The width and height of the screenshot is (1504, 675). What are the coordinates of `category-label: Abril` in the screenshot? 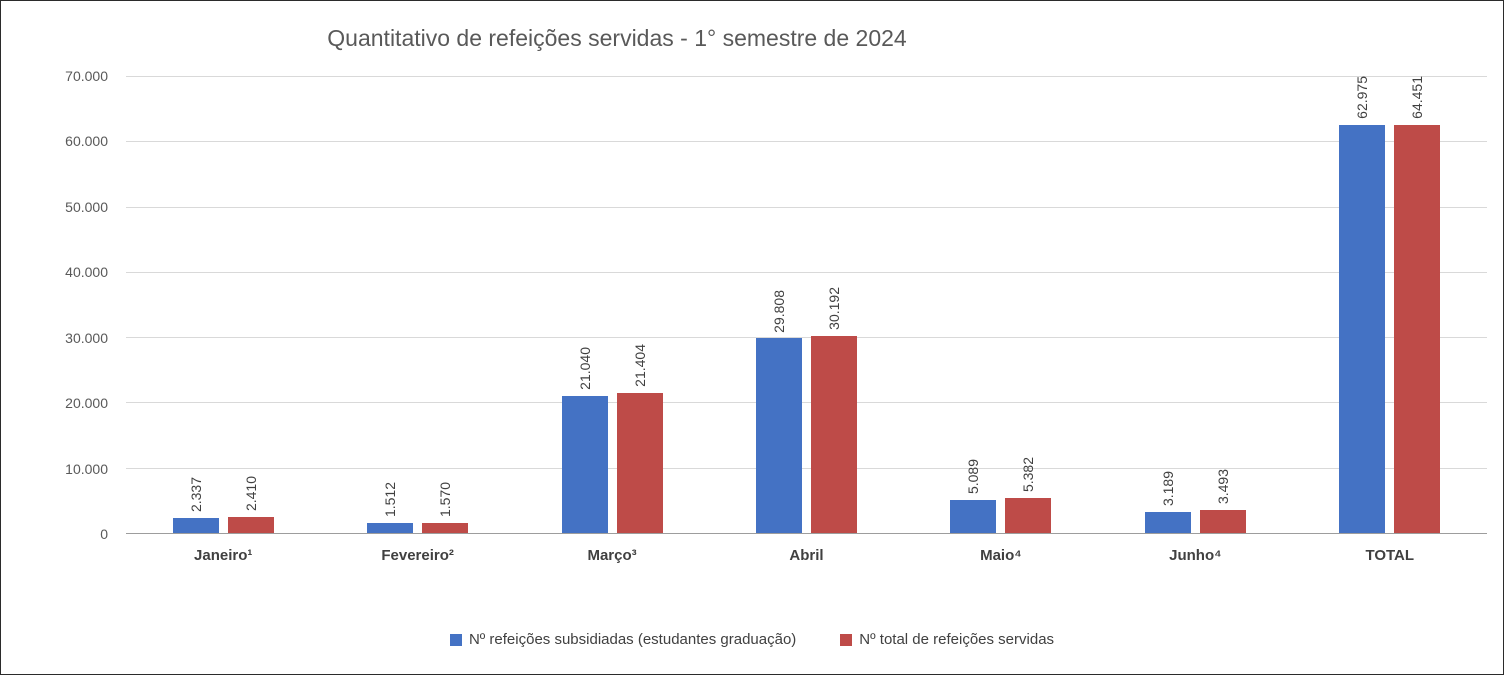 It's located at (806, 555).